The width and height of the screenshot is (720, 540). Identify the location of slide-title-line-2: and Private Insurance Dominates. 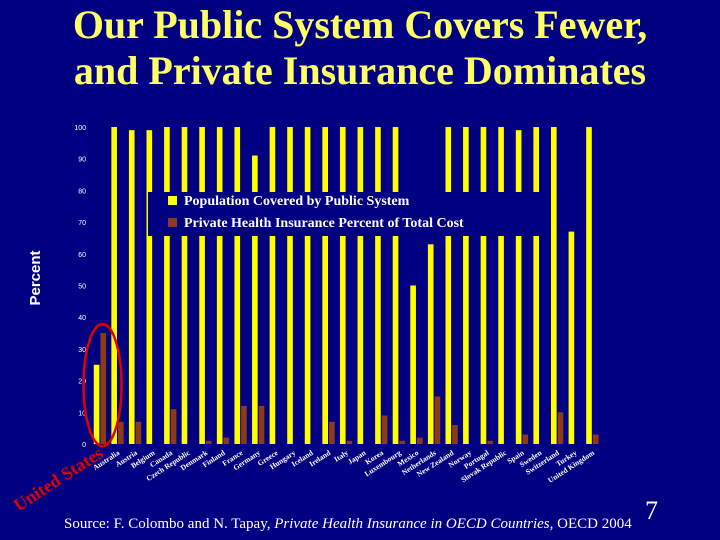
(360, 70).